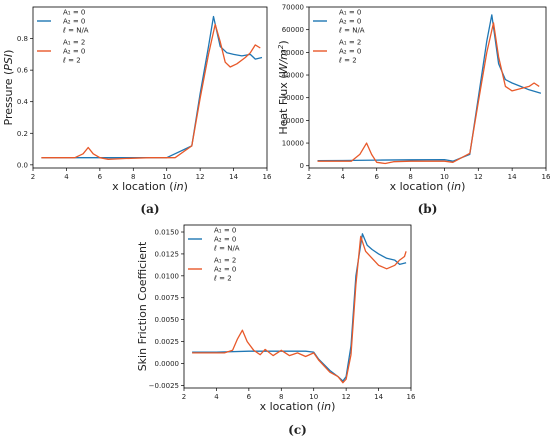  What do you see at coordinates (293, 144) in the screenshot?
I see `y-tick-label: 10000` at bounding box center [293, 144].